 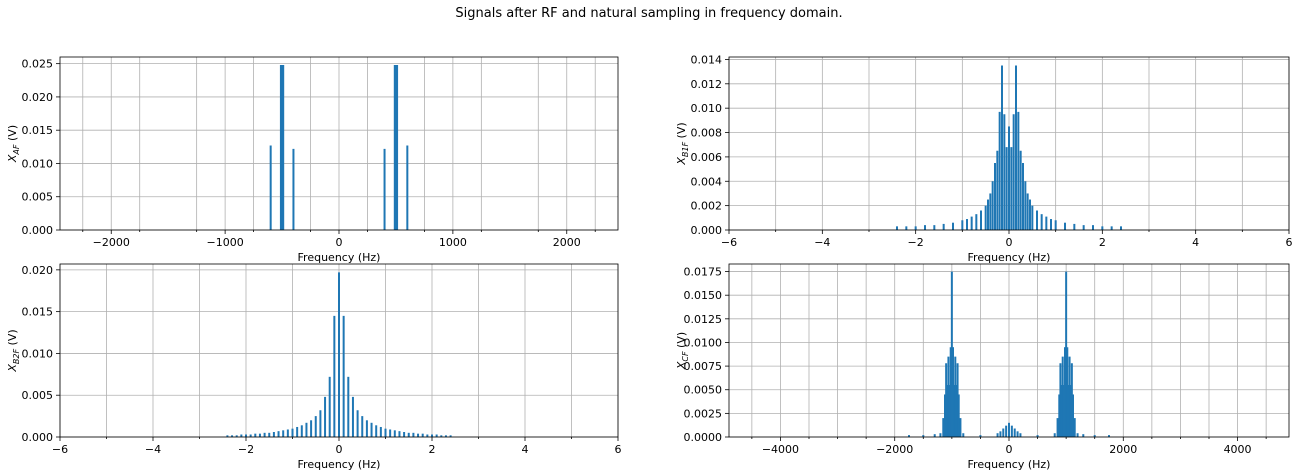 What do you see at coordinates (16, 357) in the screenshot?
I see `y-axis-label-sub: B2F` at bounding box center [16, 357].